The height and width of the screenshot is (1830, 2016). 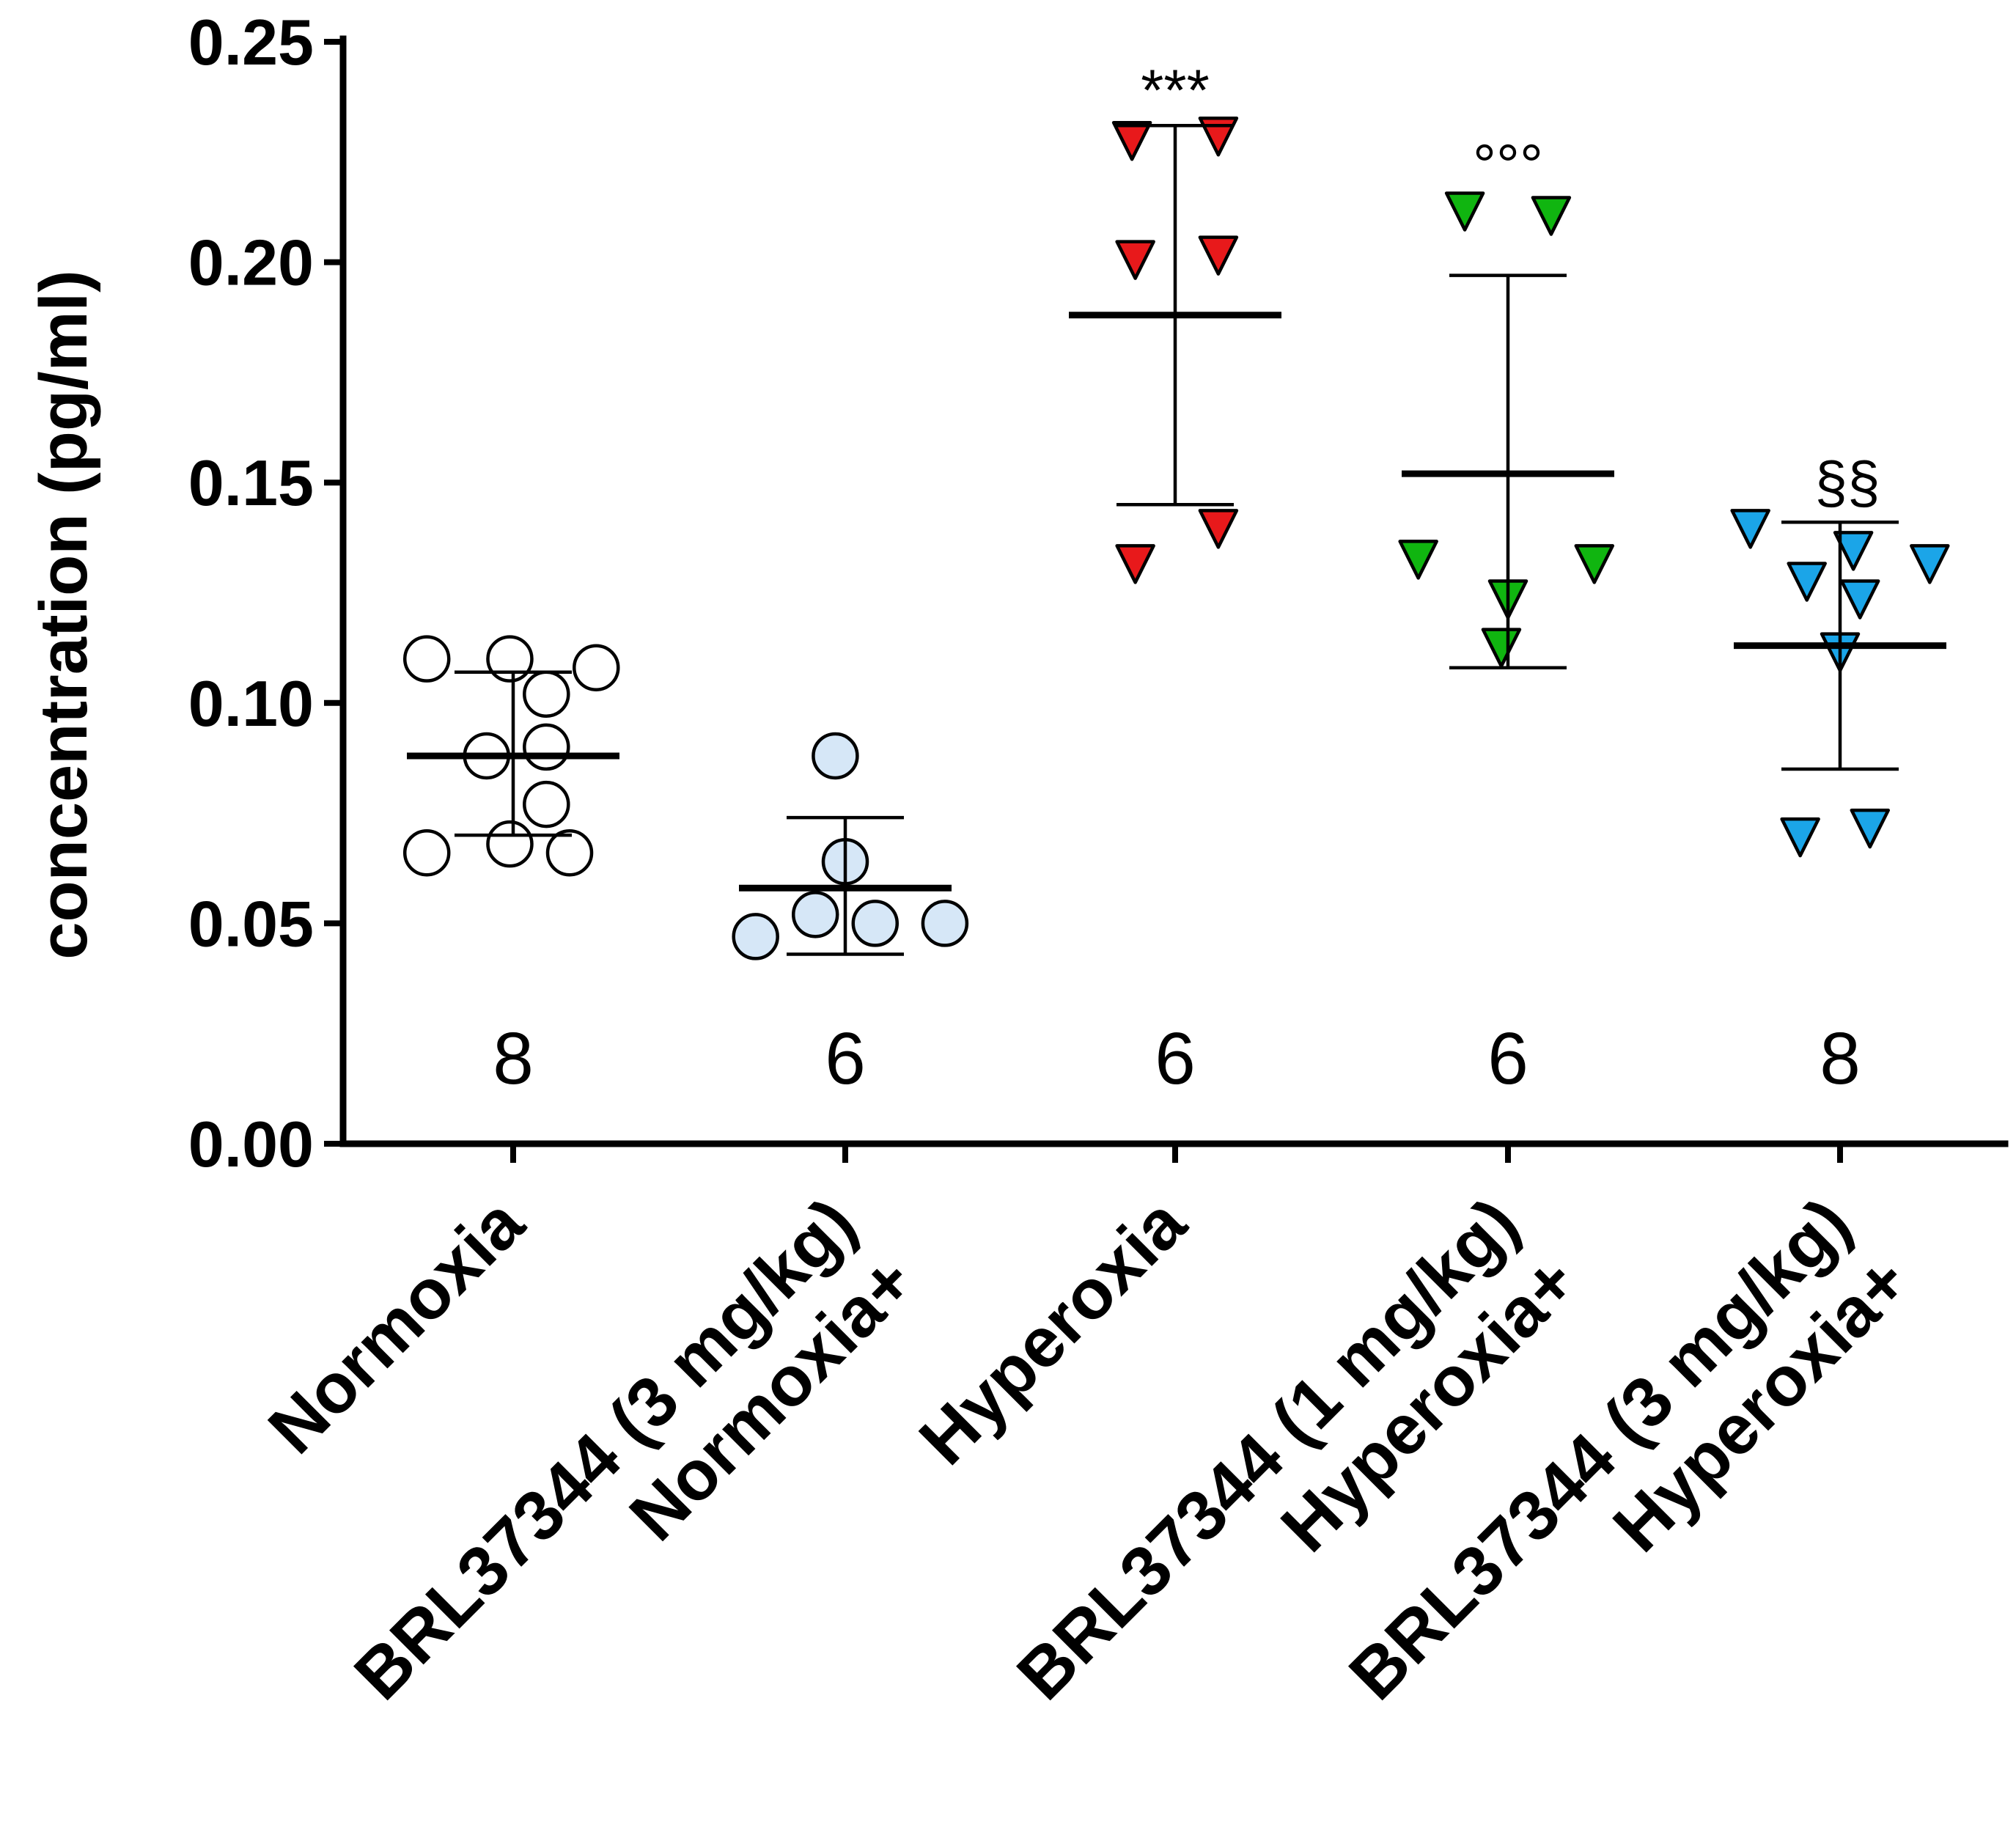 I want to click on significance-marker: °°°, so click(x=1508, y=164).